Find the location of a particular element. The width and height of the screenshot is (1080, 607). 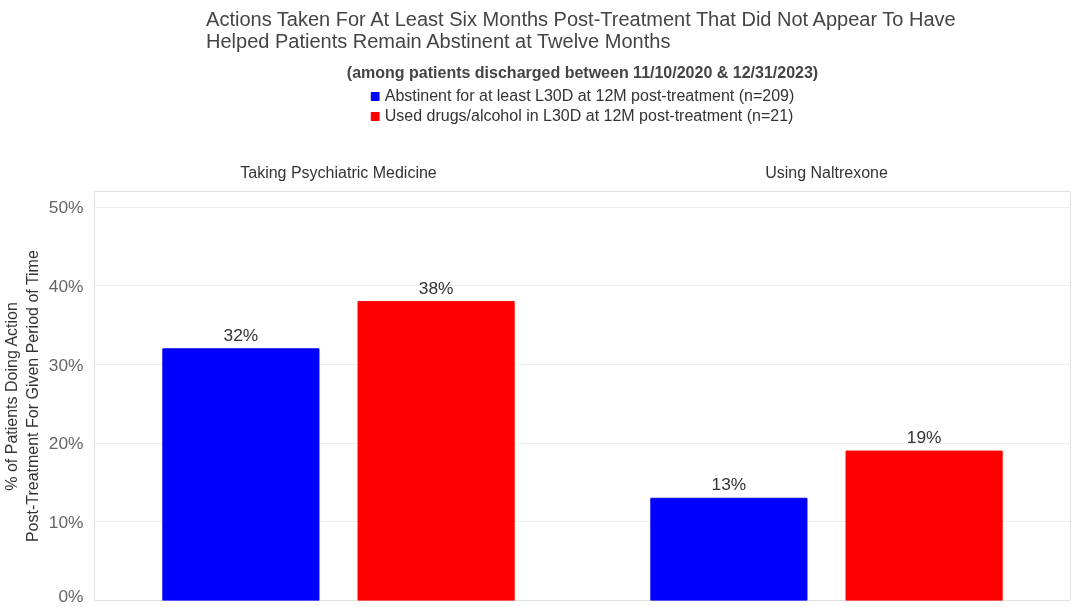

y-tick-label: 20% is located at coordinates (66, 443).